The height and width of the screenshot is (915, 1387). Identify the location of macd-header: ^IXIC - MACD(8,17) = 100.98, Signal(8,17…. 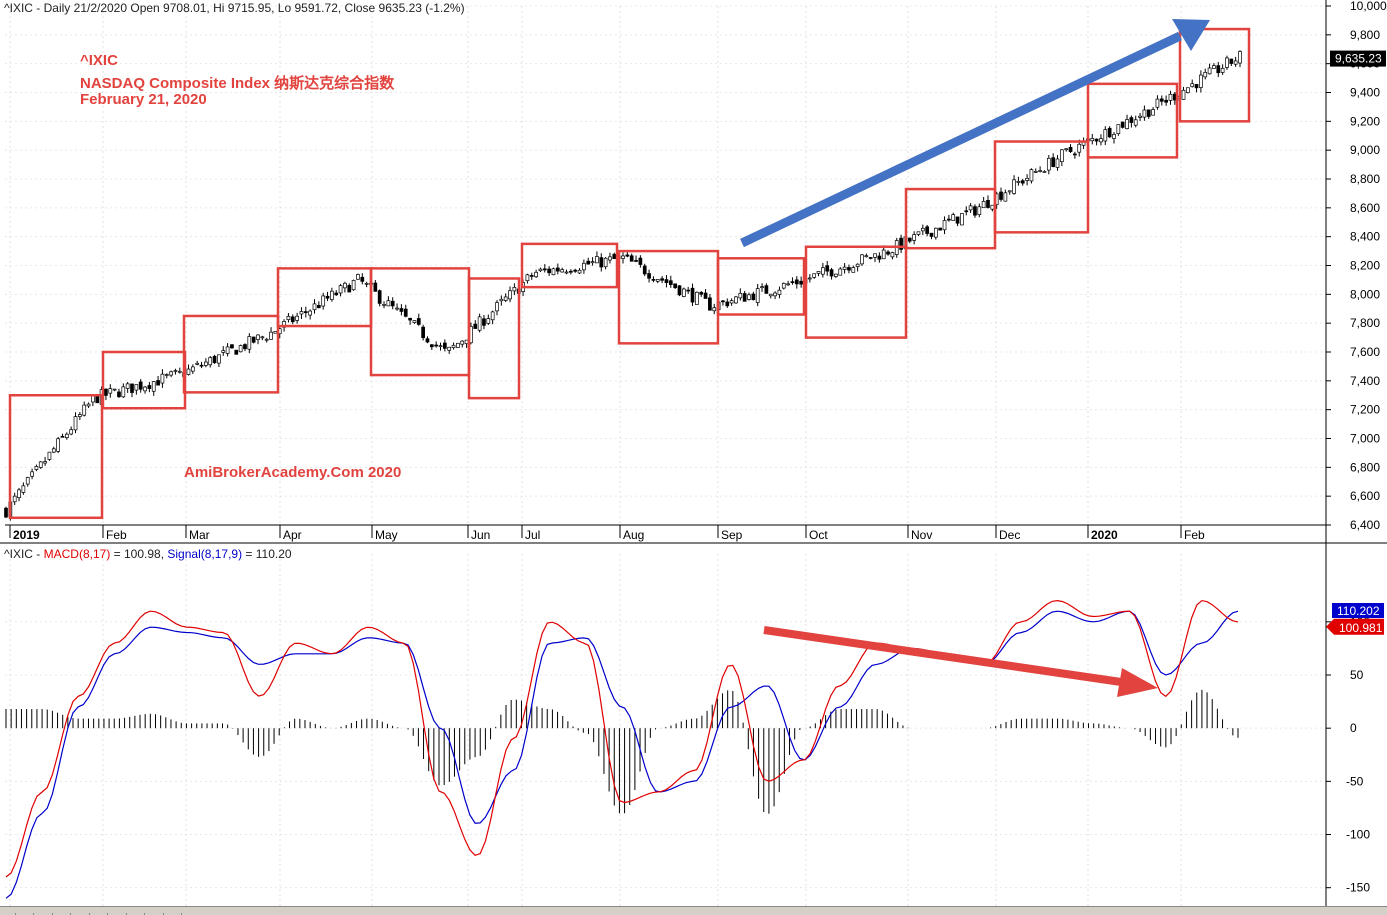
(148, 554).